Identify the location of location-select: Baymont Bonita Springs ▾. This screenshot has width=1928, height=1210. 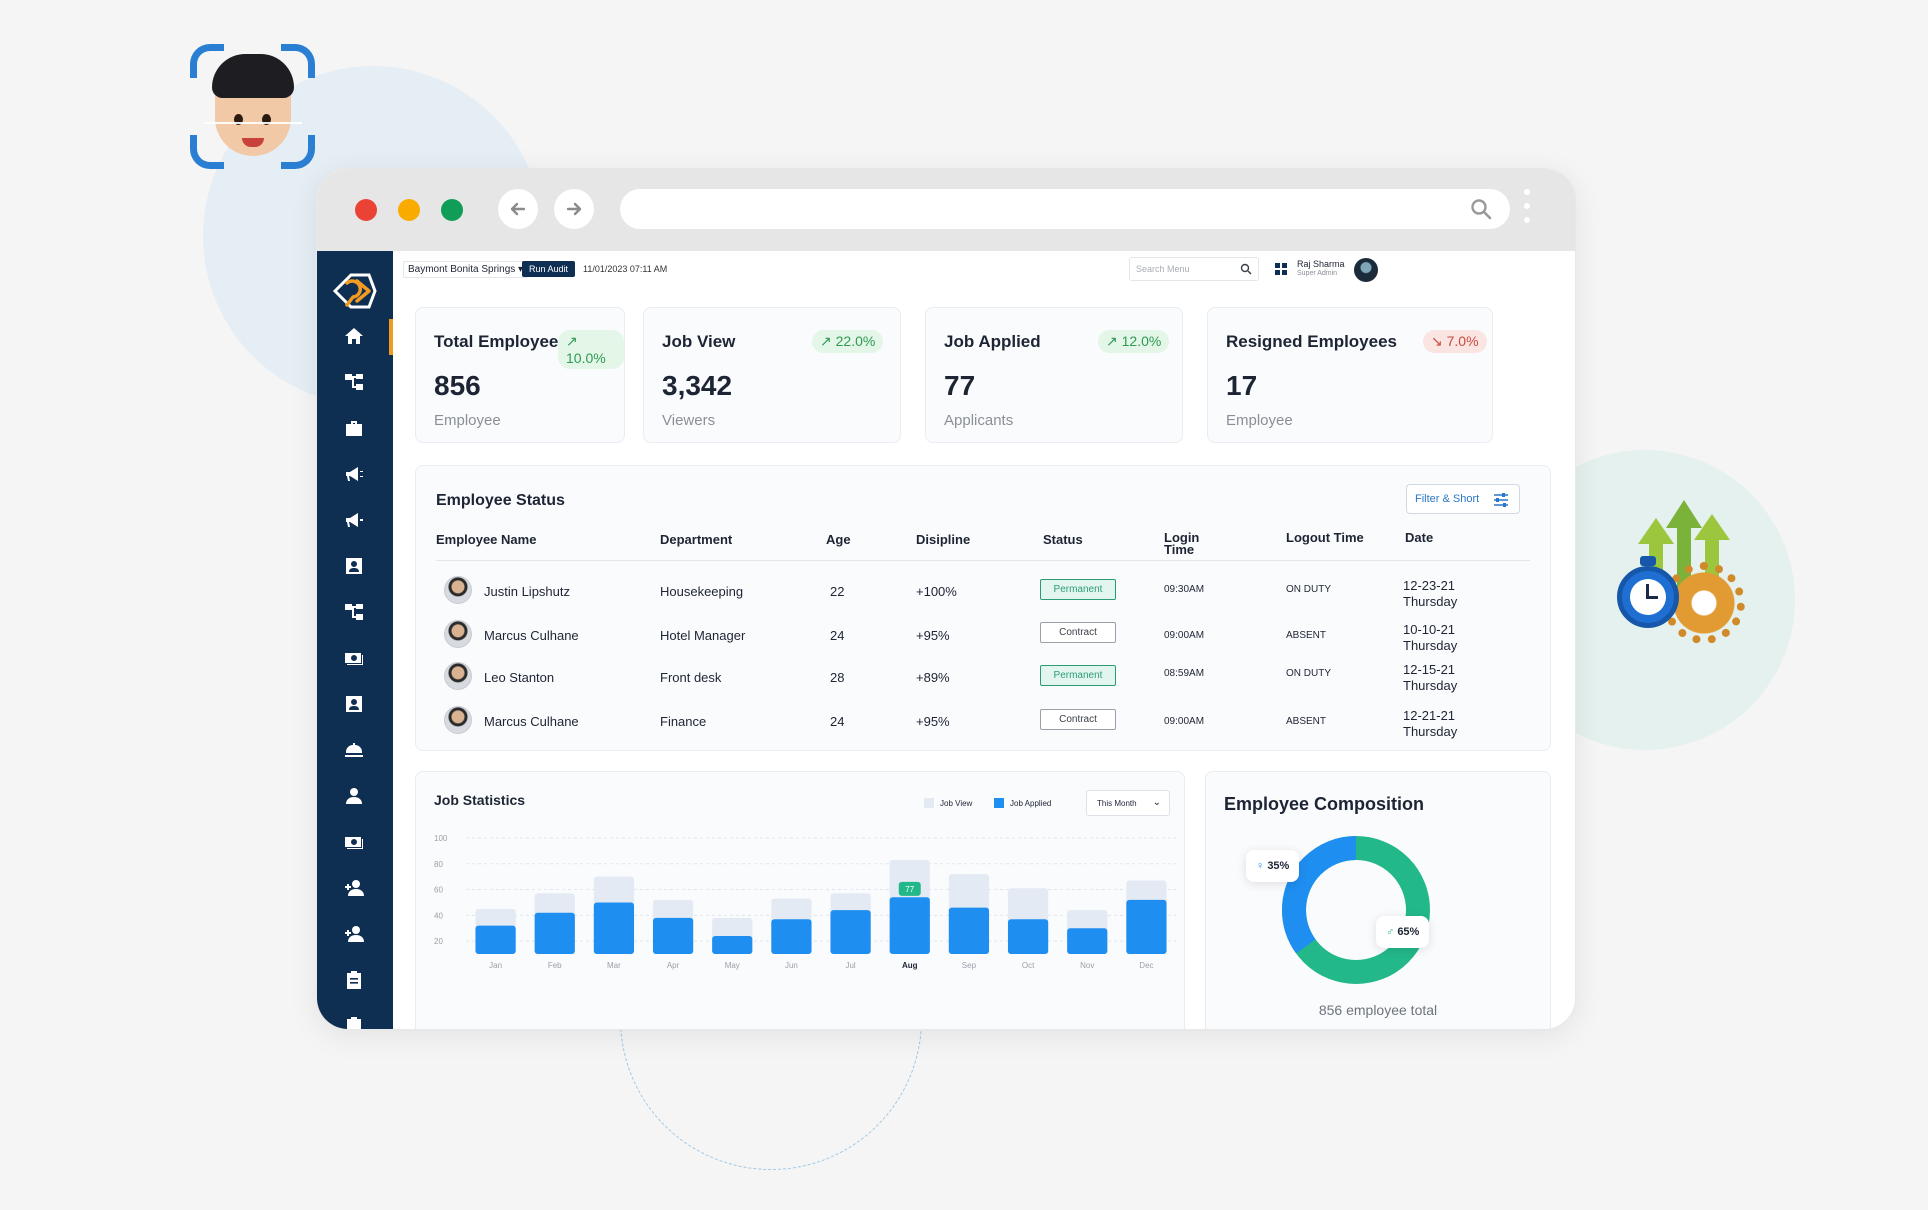
(466, 269).